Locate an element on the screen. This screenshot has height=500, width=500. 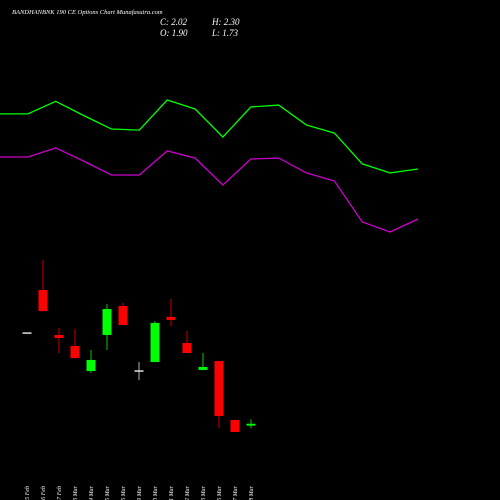
low-label: L: 1.73 is located at coordinates (225, 33).